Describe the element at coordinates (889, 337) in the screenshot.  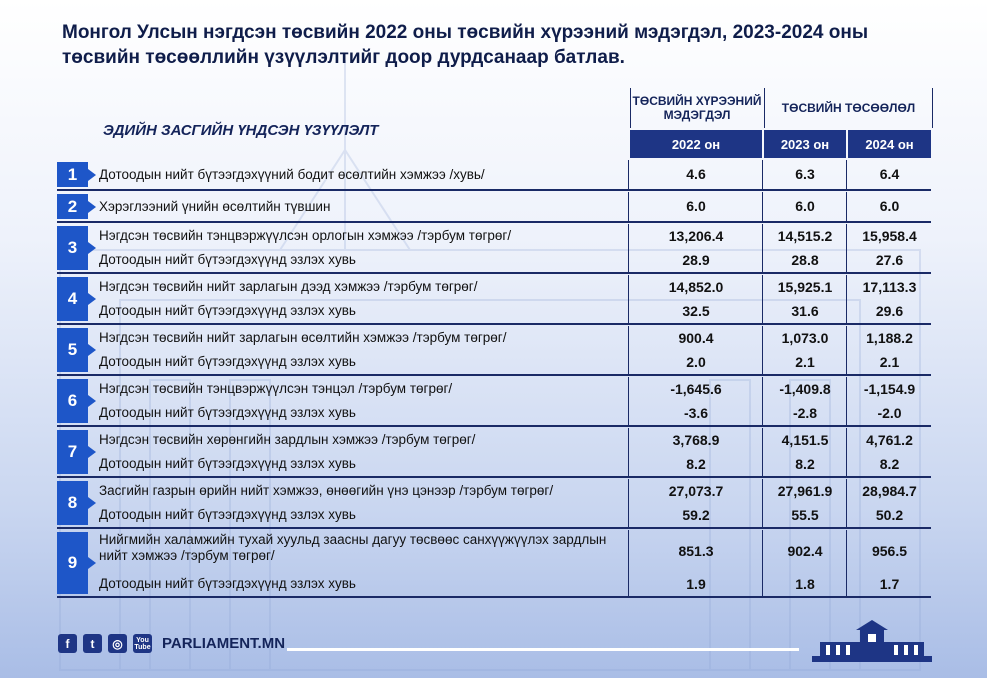
I see `value-cell: 1,188.2` at that location.